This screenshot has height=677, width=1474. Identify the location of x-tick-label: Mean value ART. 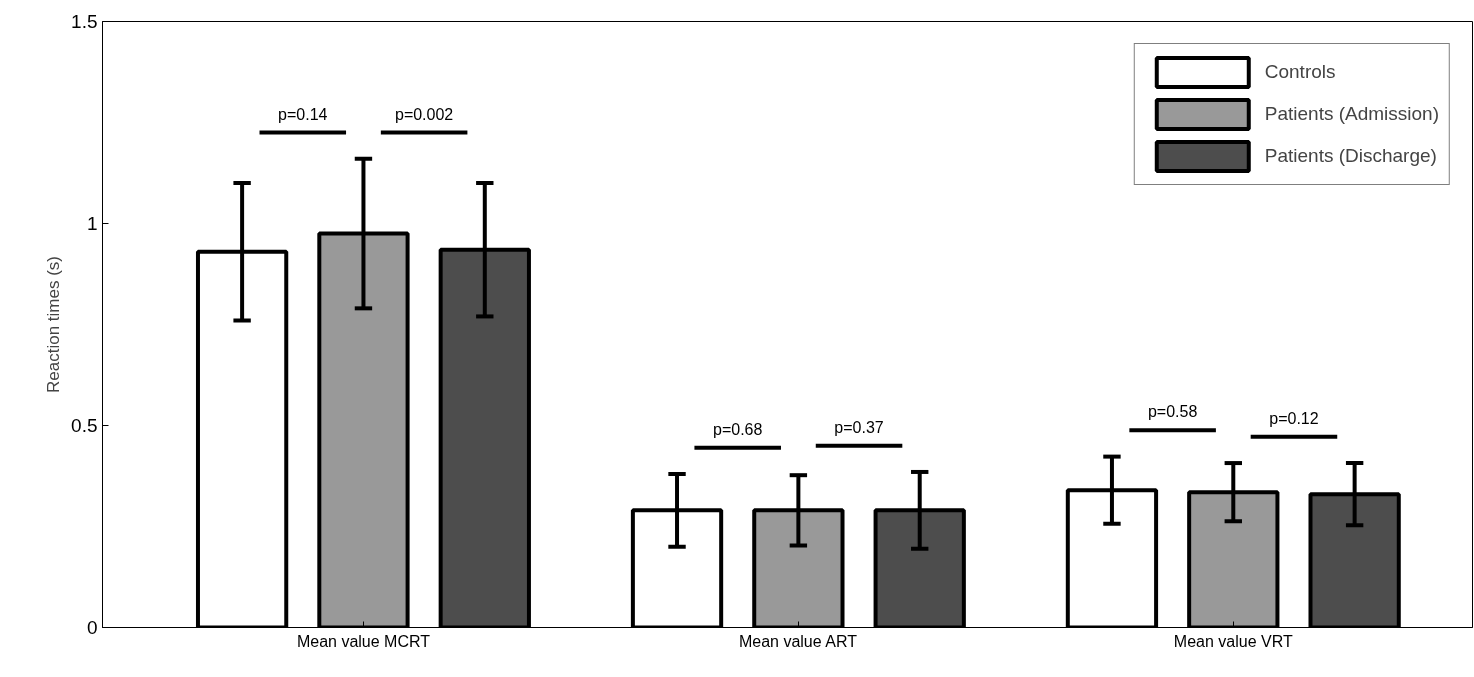
(798, 641).